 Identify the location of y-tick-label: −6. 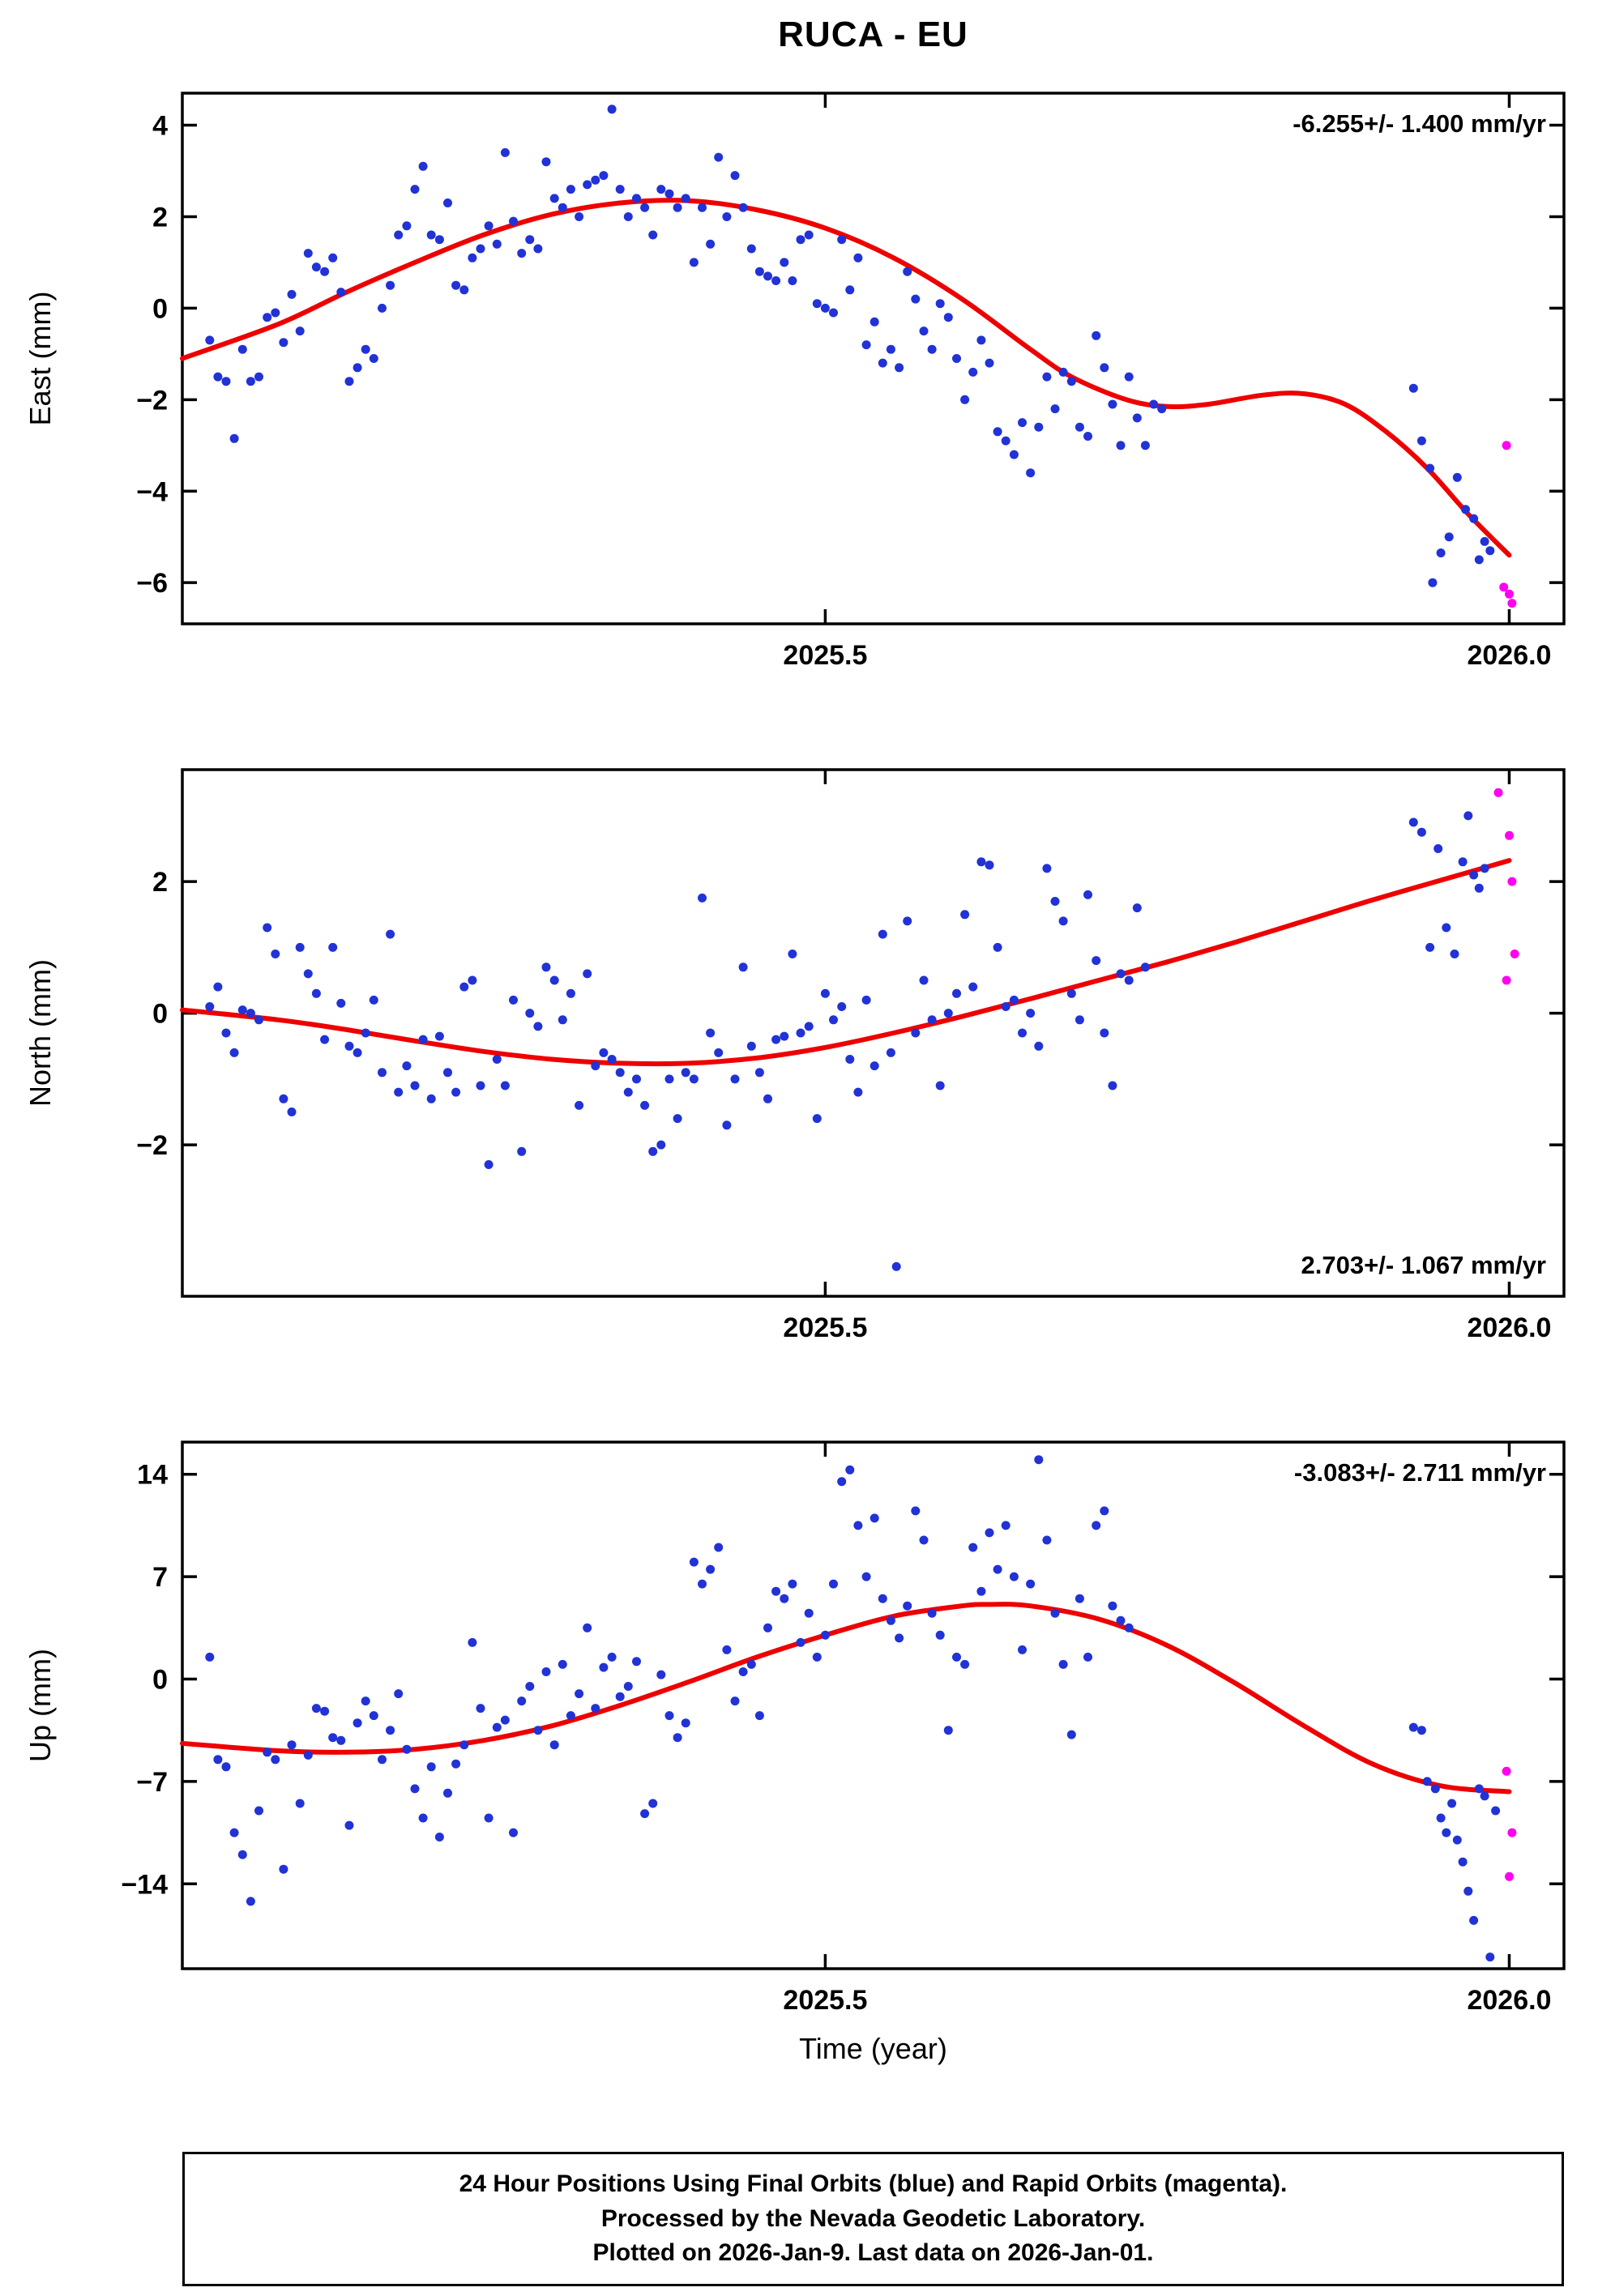
(152, 584).